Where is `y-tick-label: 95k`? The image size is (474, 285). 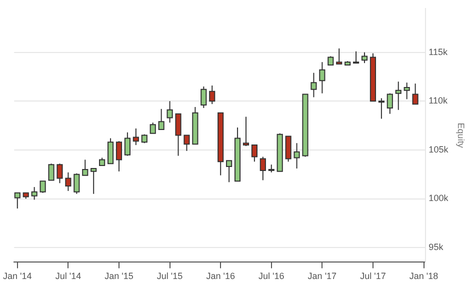
y-tick-label: 95k is located at coordinates (436, 247).